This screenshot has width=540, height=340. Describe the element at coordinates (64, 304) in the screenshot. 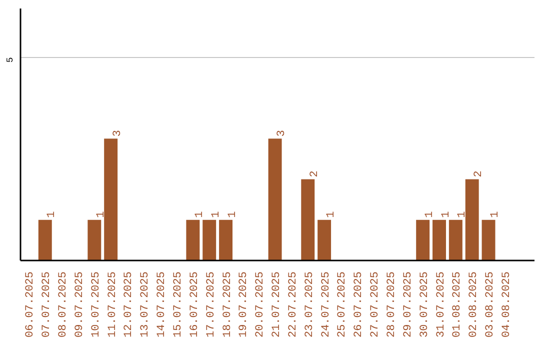

I see `x-tick-label: 08.07.2025` at that location.